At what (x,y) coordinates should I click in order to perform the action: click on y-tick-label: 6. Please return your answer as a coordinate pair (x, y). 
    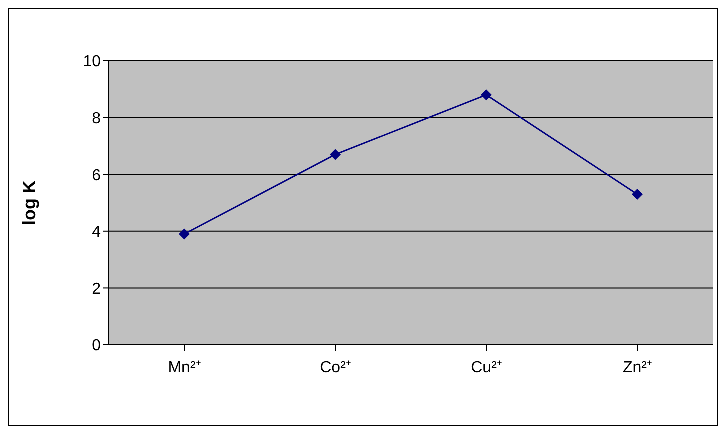
    Looking at the image, I should click on (97, 175).